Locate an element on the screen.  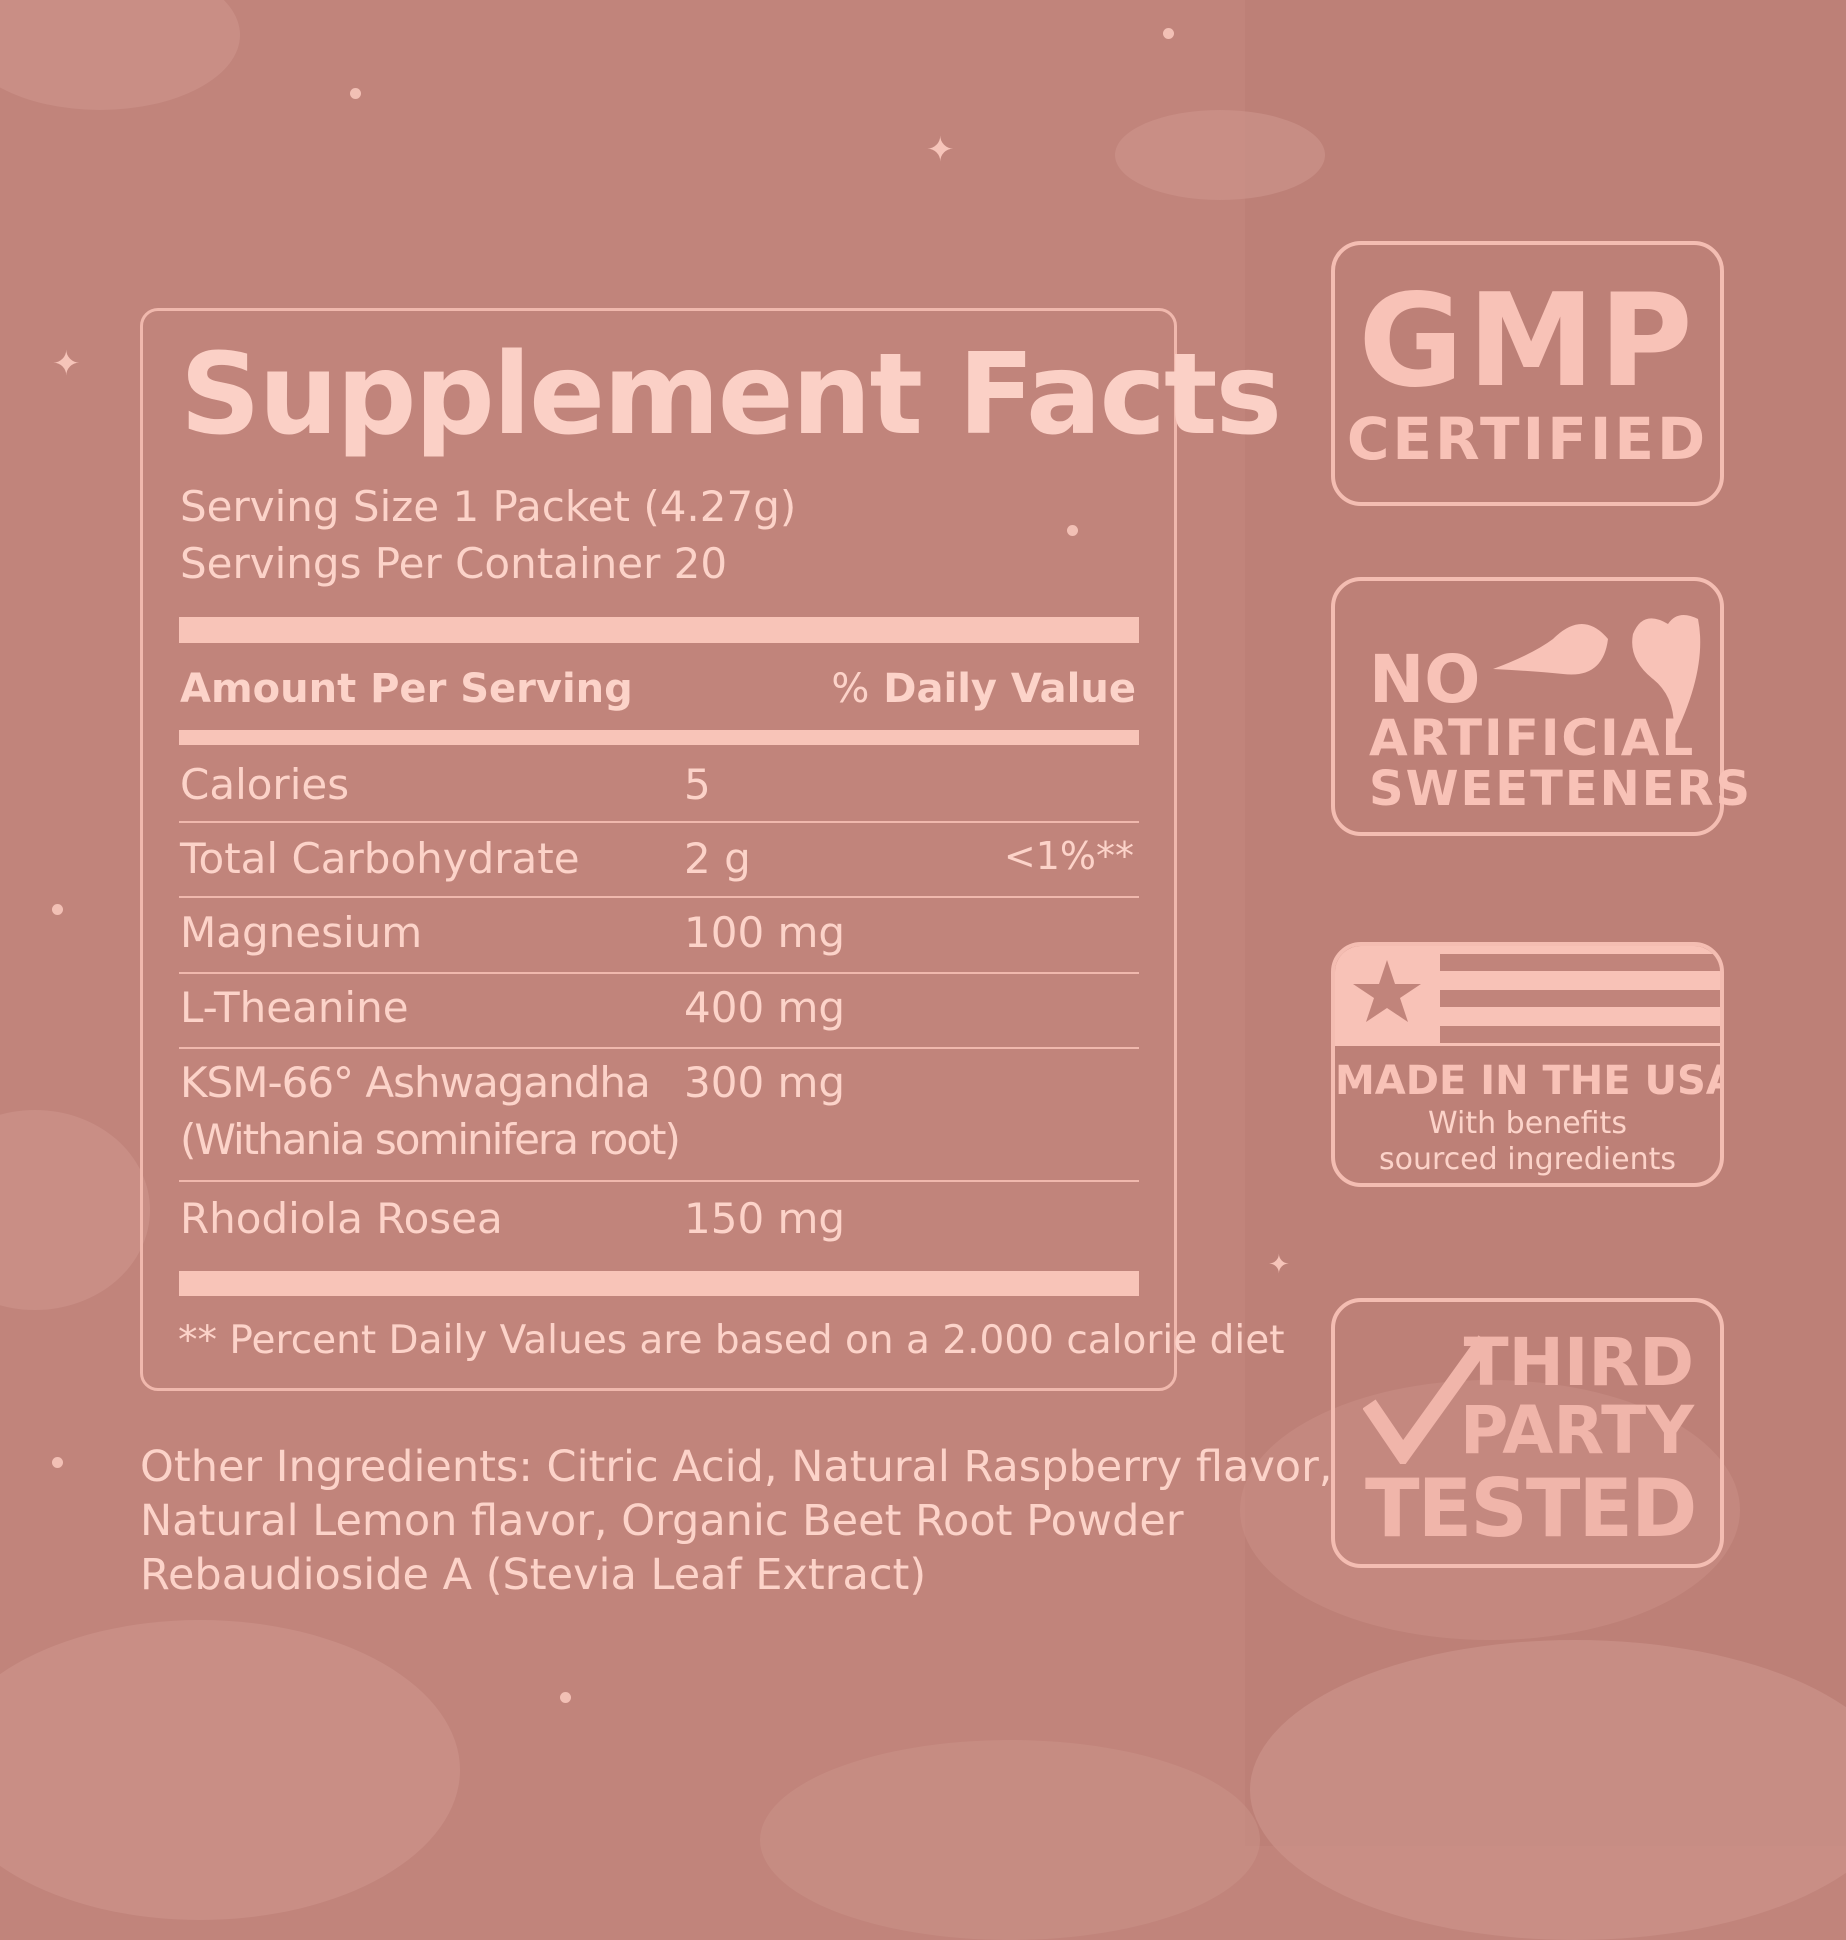
gmp-certified-badge: GMP CERTIFIED is located at coordinates (1527, 373).